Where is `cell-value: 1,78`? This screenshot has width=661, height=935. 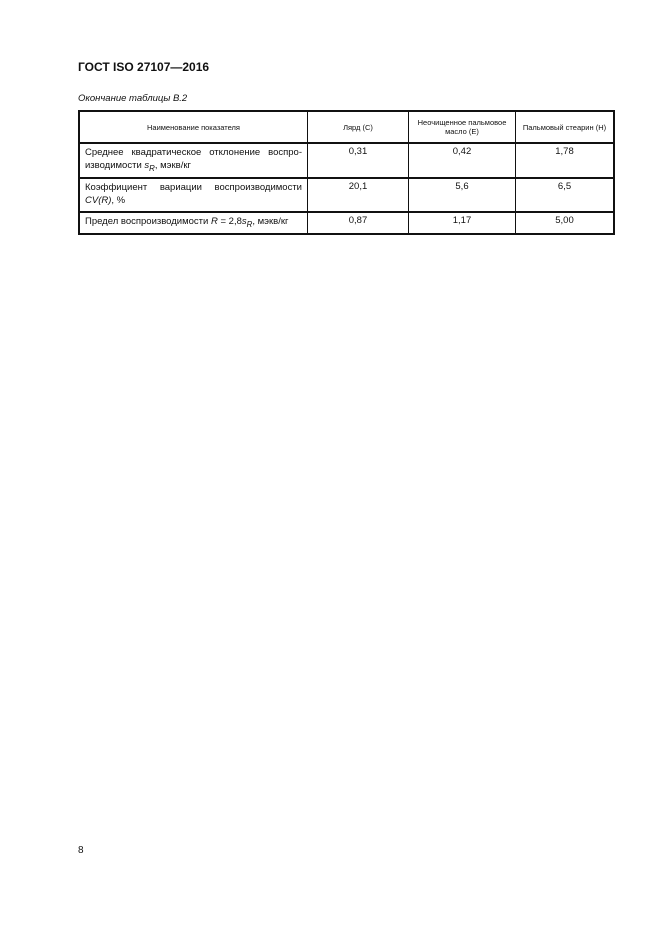 cell-value: 1,78 is located at coordinates (565, 160).